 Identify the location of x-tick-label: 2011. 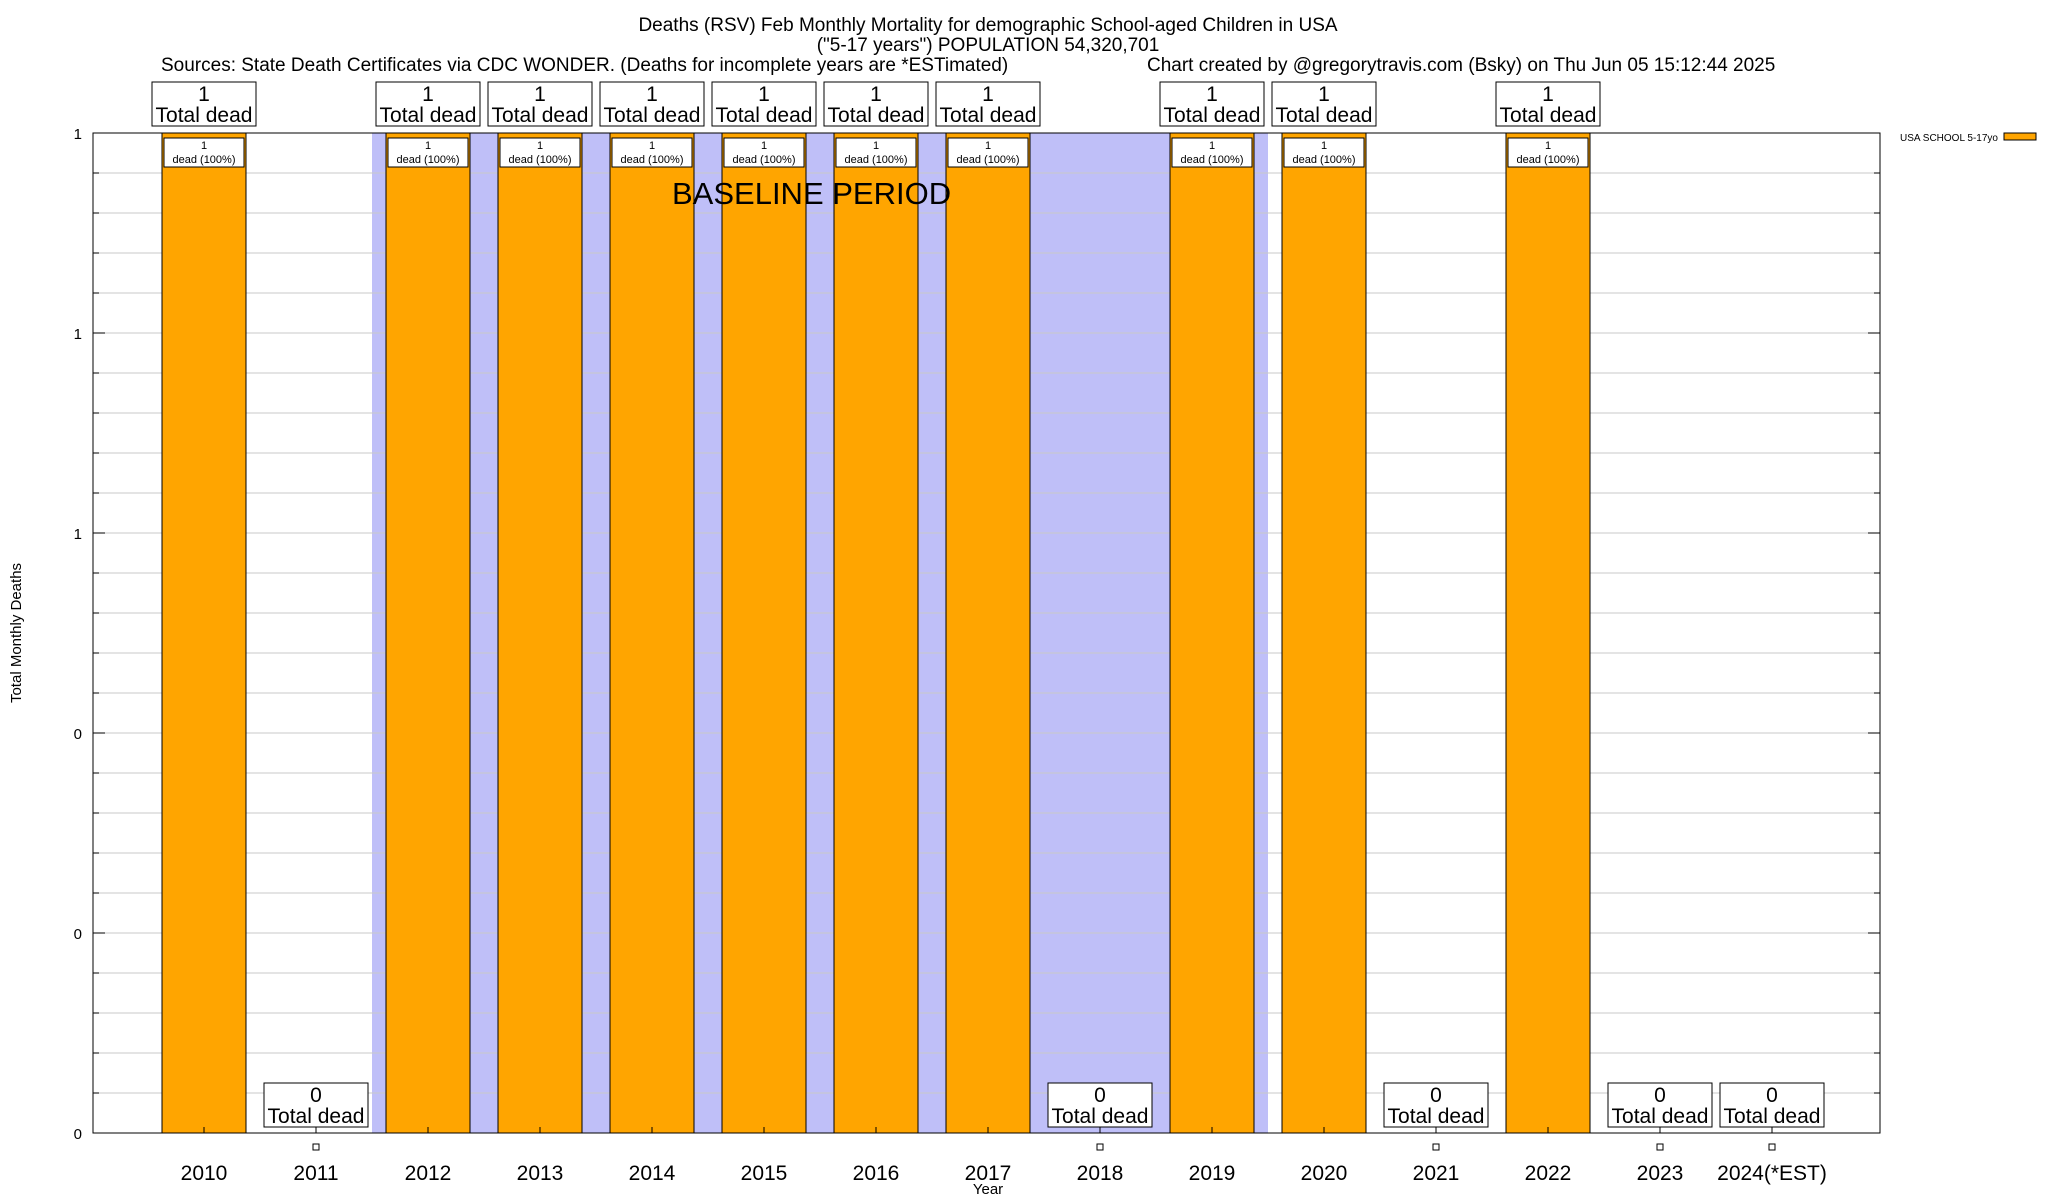
(315, 1173).